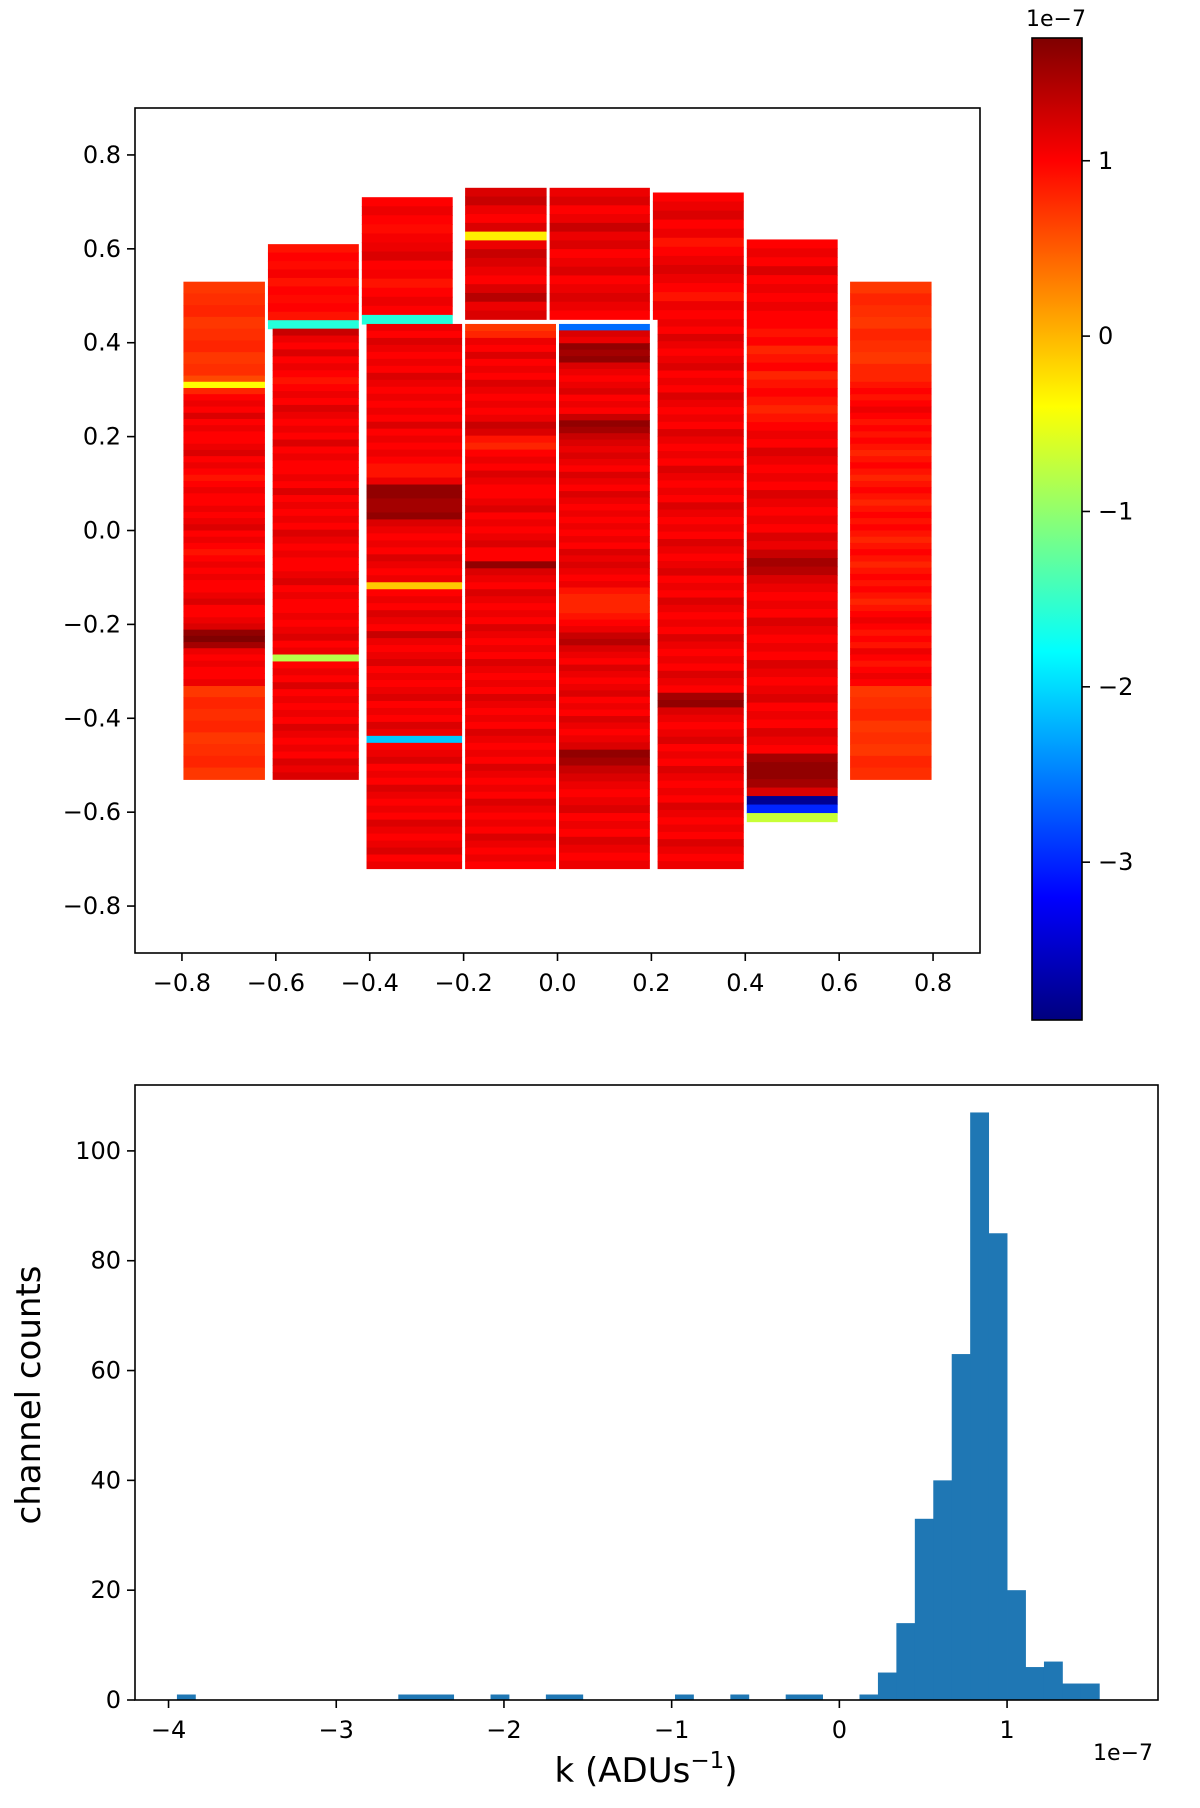 This screenshot has height=1808, width=1200. I want to click on colorbar-tick-label: −2, so click(1115, 687).